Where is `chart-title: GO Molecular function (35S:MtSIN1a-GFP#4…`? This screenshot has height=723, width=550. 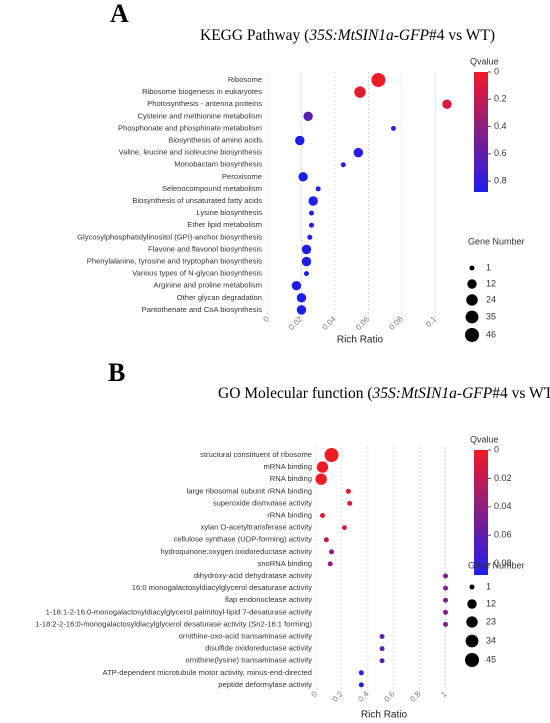
chart-title: GO Molecular function (35S:MtSIN1a-GFP#4… is located at coordinates (384, 393).